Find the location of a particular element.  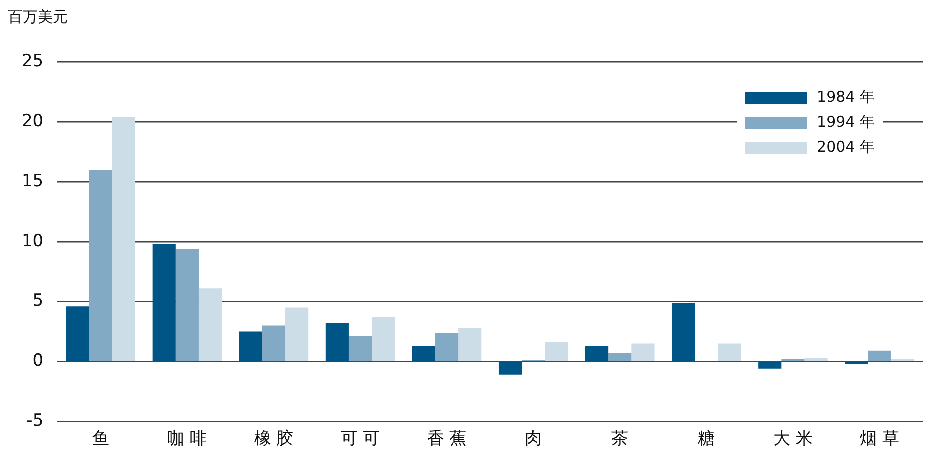

y-tick-label: 15 is located at coordinates (33, 181).